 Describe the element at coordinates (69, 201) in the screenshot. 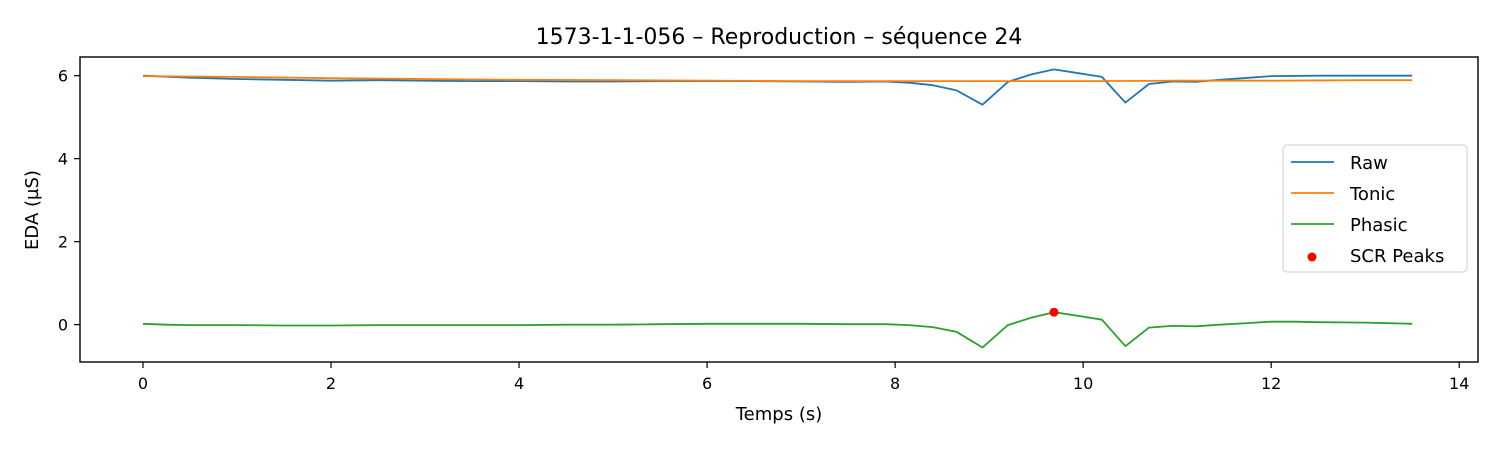

I see `y-axis: 0 2 4 6` at that location.